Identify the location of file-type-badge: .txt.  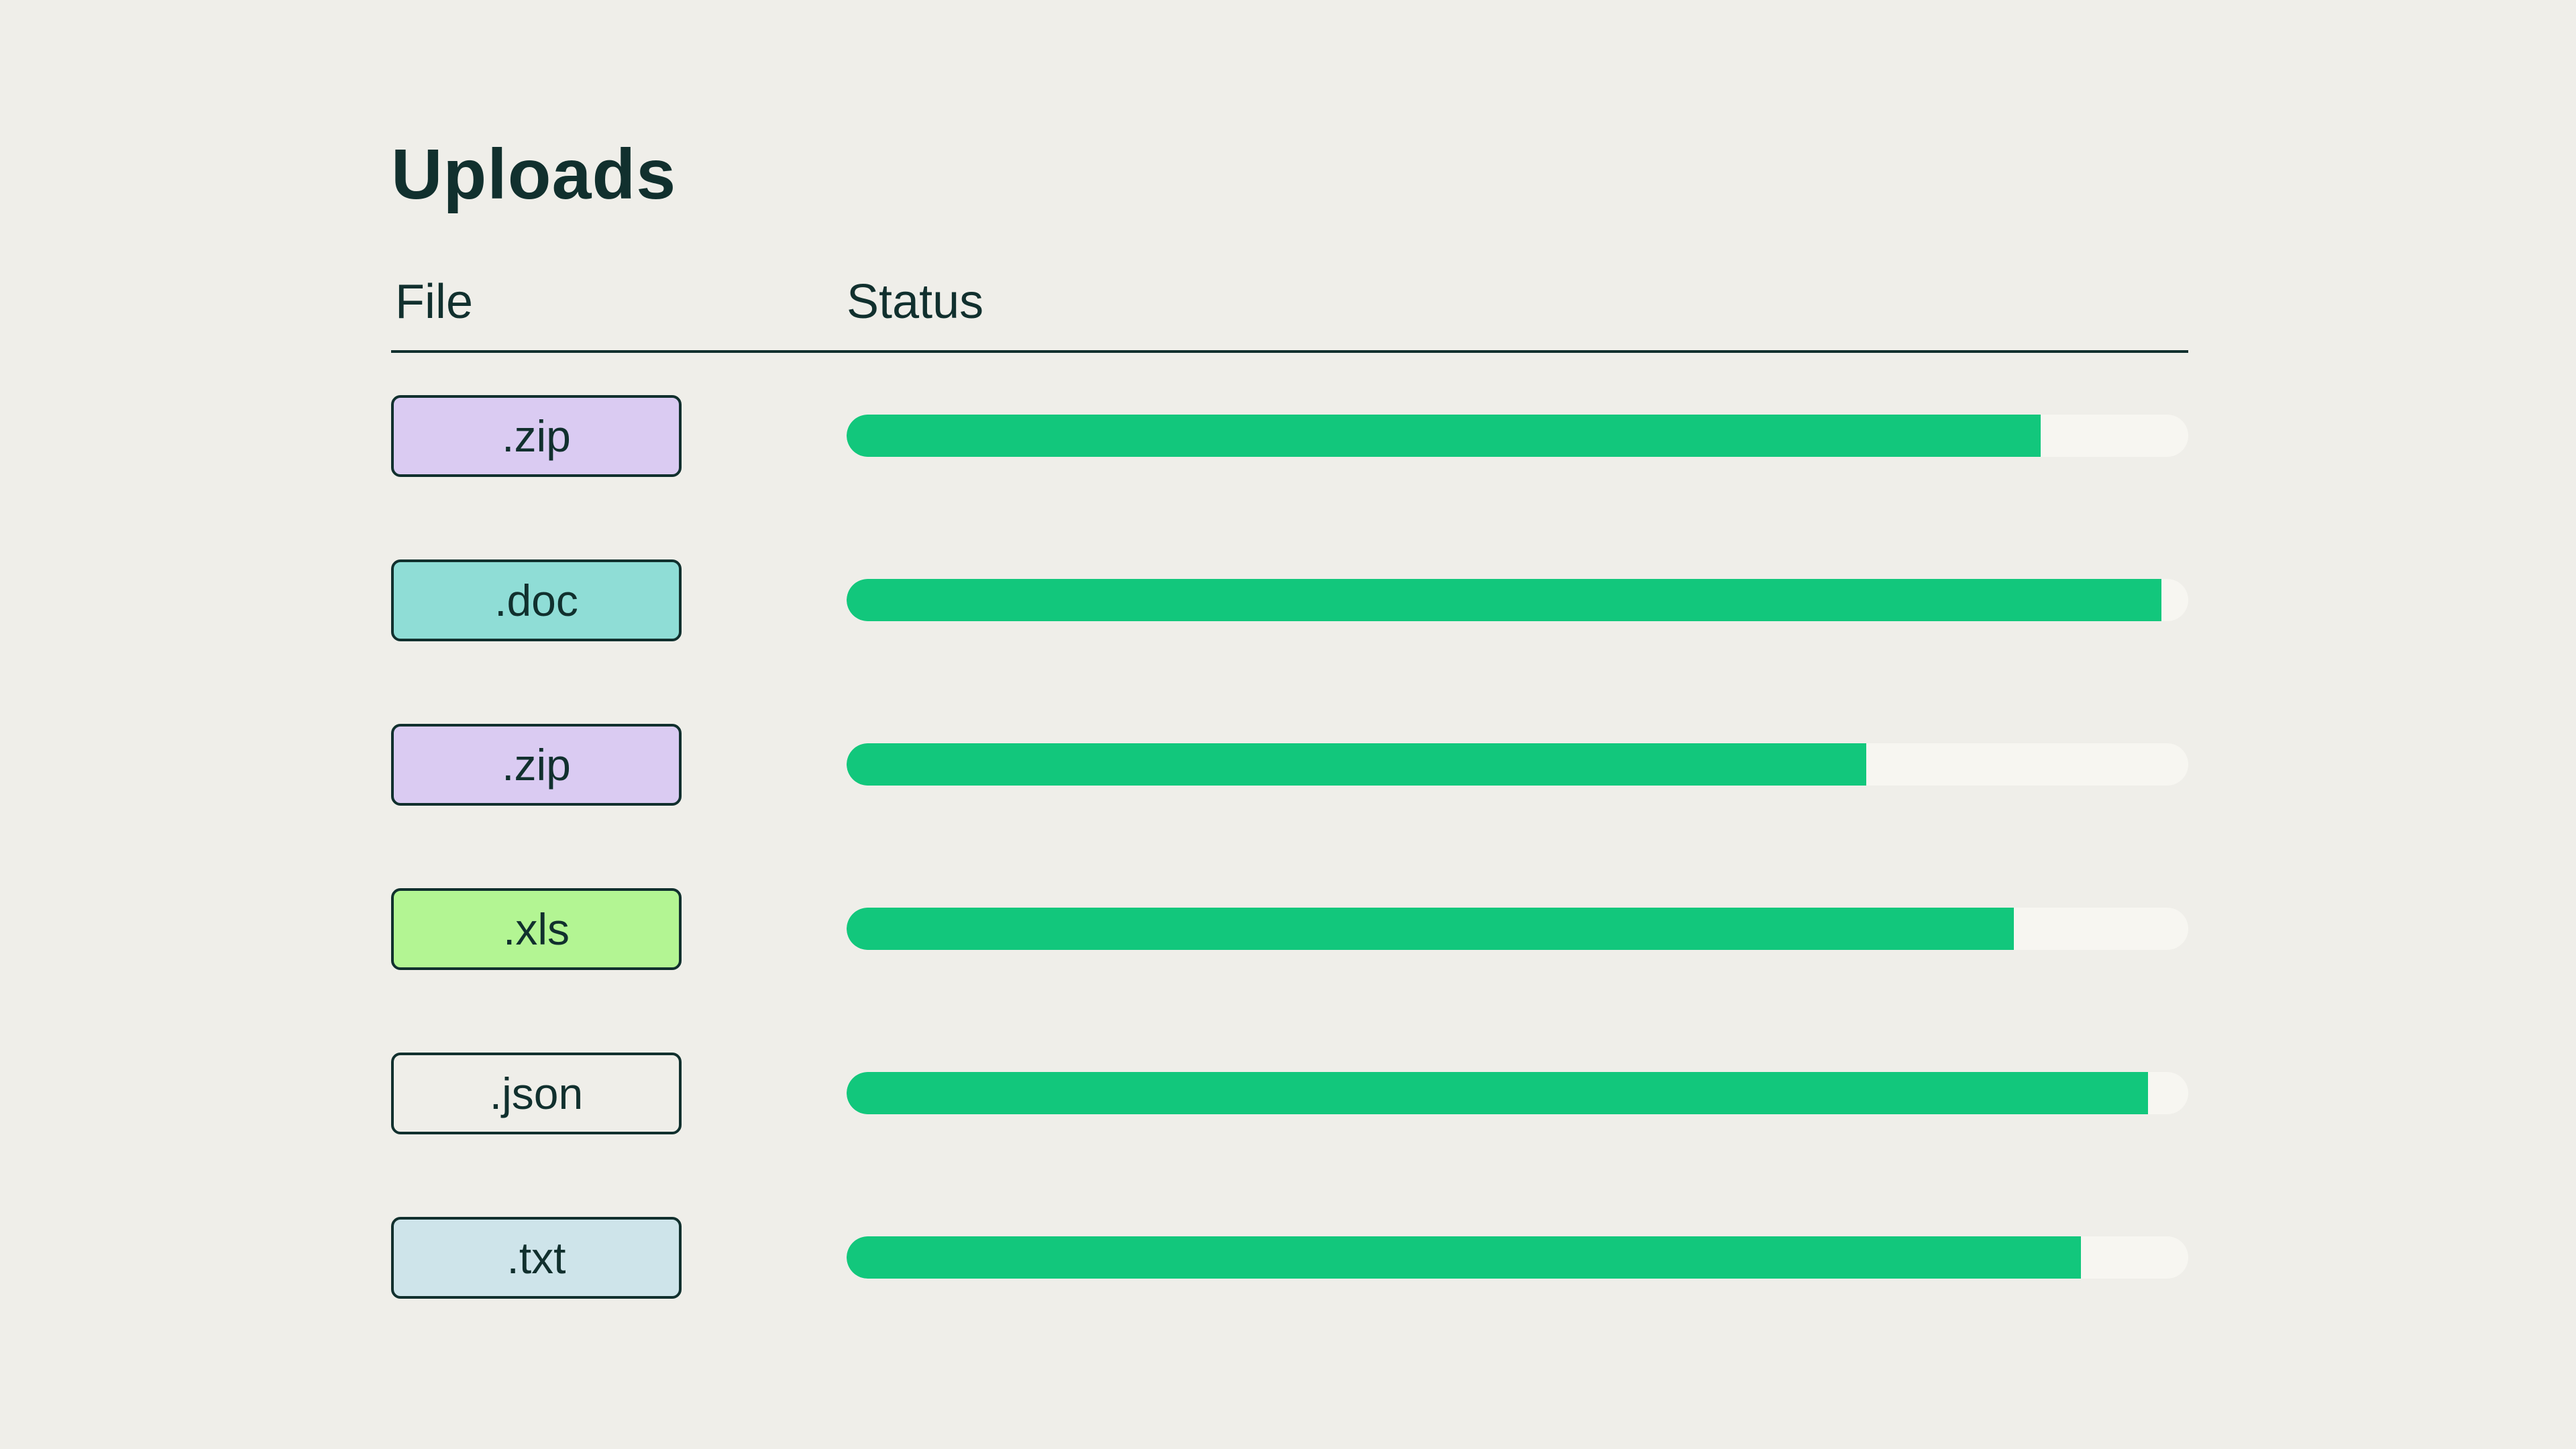
(536, 1257).